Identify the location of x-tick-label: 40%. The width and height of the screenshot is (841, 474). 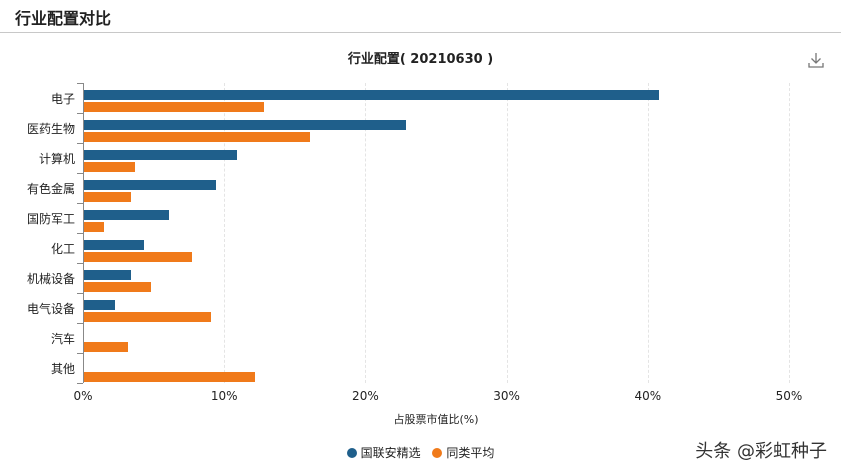
(648, 396).